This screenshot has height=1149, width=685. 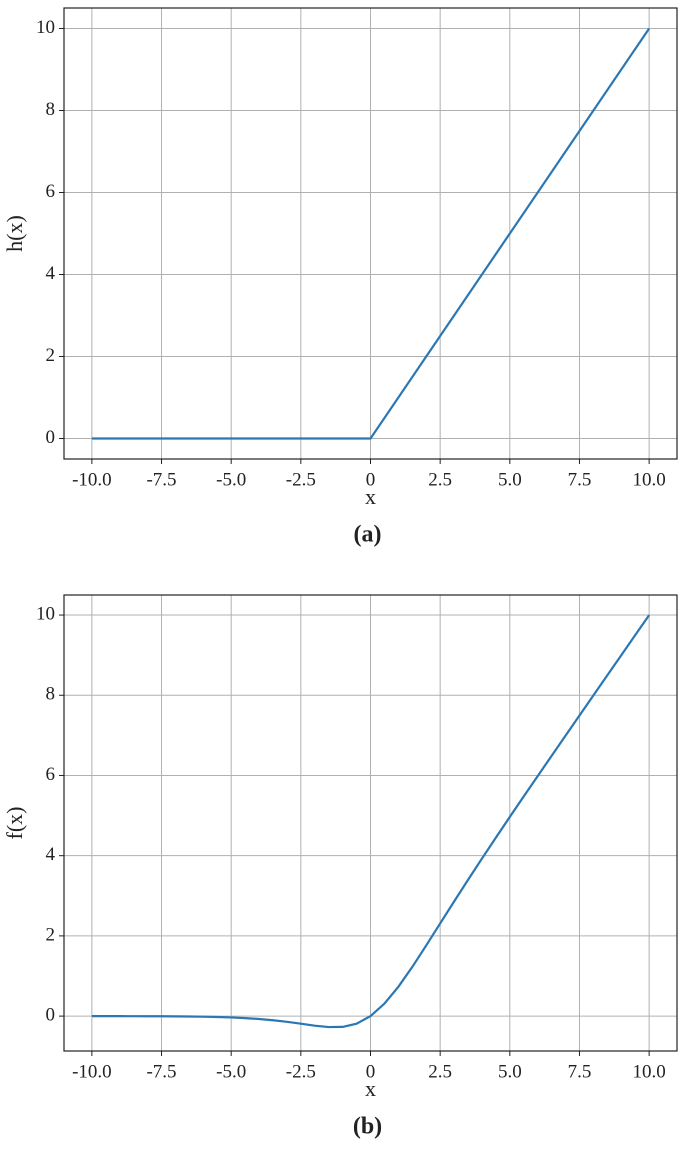 What do you see at coordinates (367, 1127) in the screenshot?
I see `caption: (b)` at bounding box center [367, 1127].